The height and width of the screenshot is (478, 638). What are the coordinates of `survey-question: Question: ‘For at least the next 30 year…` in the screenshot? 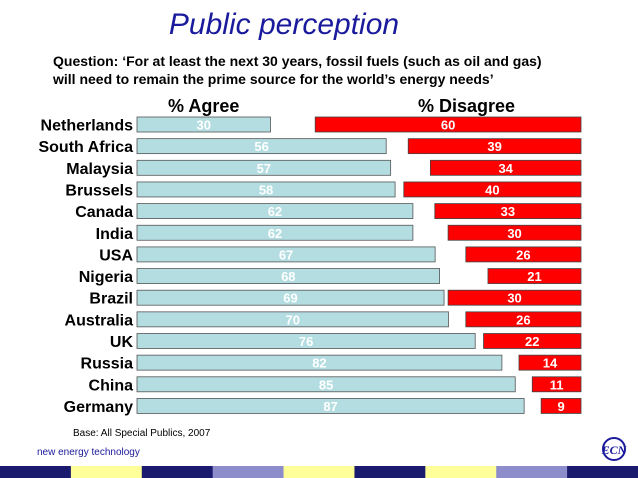 It's located at (338, 70).